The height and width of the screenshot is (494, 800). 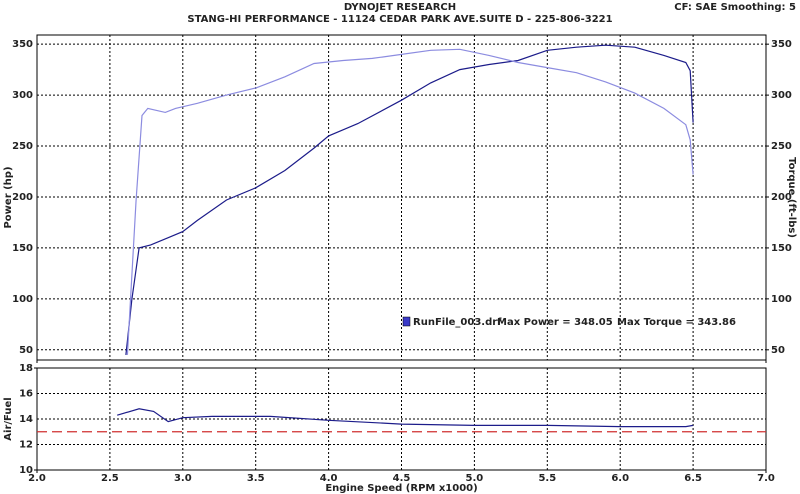 What do you see at coordinates (8, 418) in the screenshot?
I see `y-axis-label: Air/Fuel` at bounding box center [8, 418].